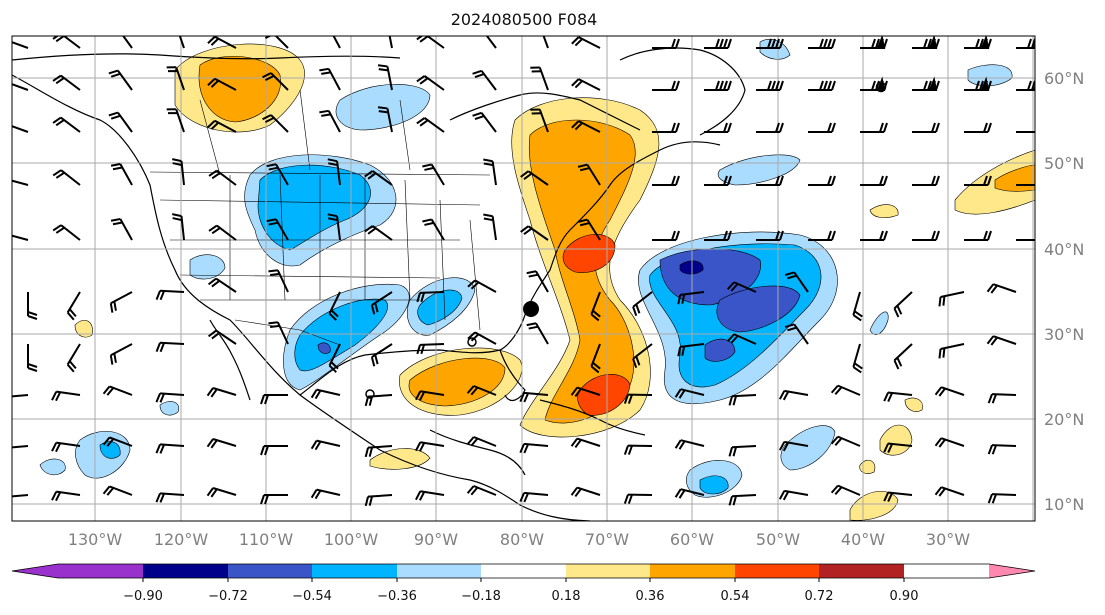 The height and width of the screenshot is (615, 1105). What do you see at coordinates (481, 596) in the screenshot?
I see `colorbar-tick-label: −0.18` at bounding box center [481, 596].